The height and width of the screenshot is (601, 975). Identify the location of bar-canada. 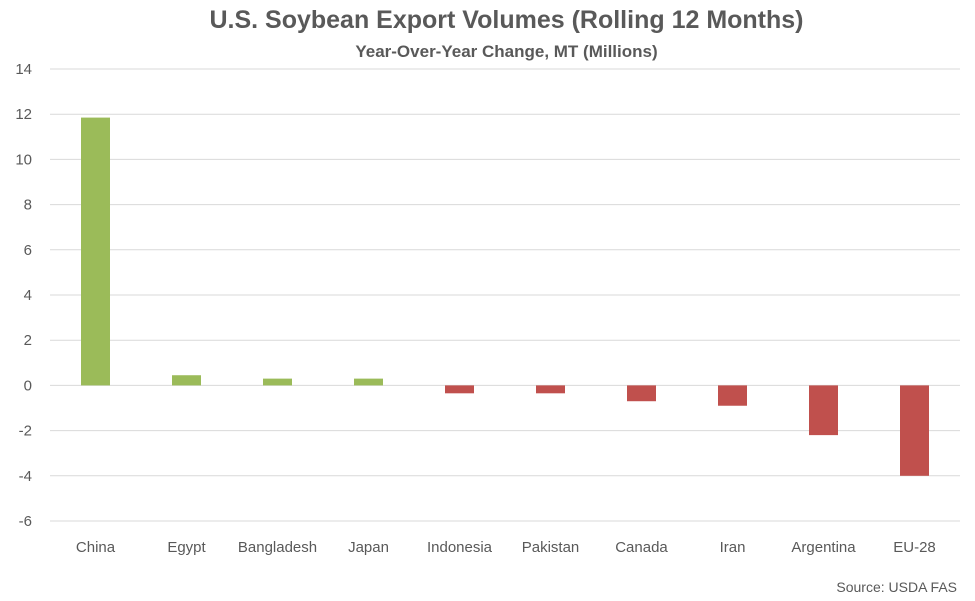
(641, 393).